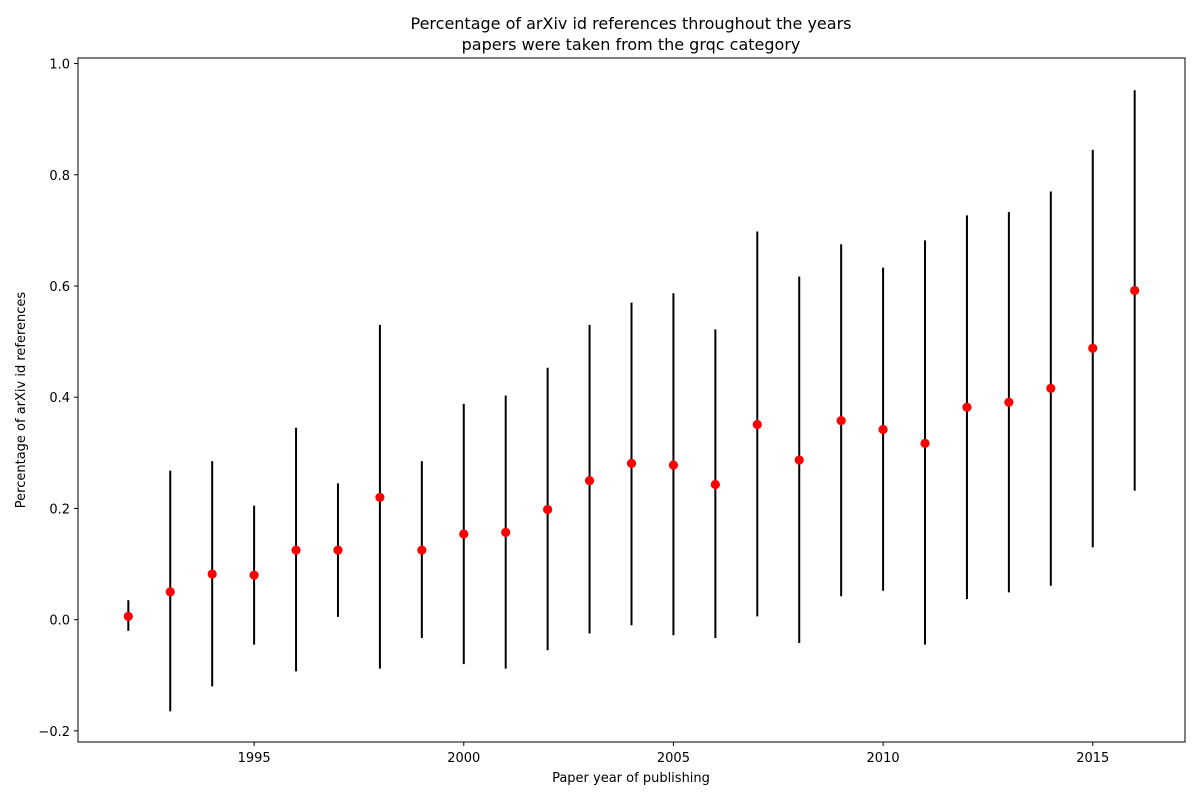  Describe the element at coordinates (757, 424) in the screenshot. I see `data-point-2007` at that location.